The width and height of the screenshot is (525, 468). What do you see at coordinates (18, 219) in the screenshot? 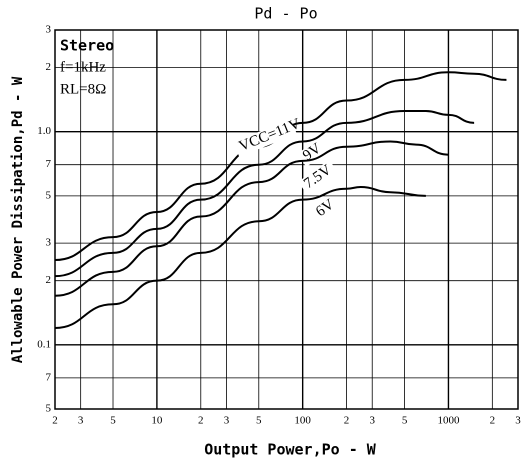
I see `y-axis-label: Allowable Power Dissipation,Pd - W` at bounding box center [18, 219].